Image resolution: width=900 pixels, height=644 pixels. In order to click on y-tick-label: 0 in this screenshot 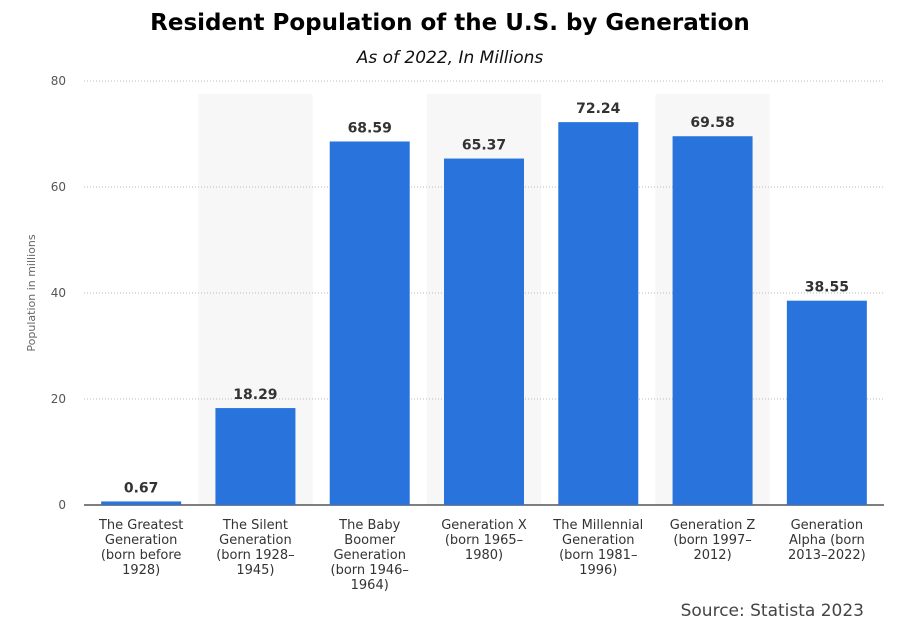, I will do `click(62, 505)`.